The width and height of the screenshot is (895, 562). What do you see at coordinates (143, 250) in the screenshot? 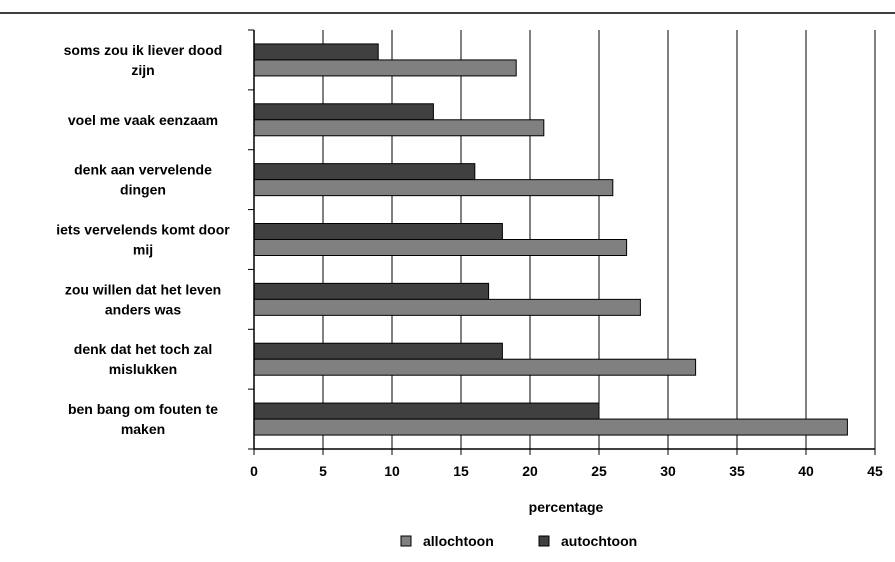
I see `category-label-line: mij` at bounding box center [143, 250].